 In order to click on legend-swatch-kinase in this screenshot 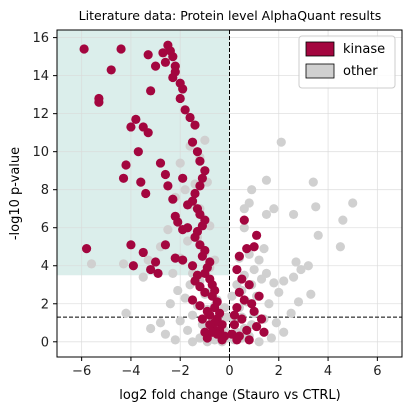, I will do `click(320, 49)`.